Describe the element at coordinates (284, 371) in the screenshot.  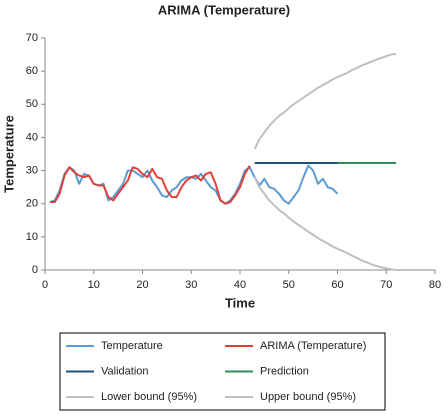
I see `legend-label: Prediction` at that location.